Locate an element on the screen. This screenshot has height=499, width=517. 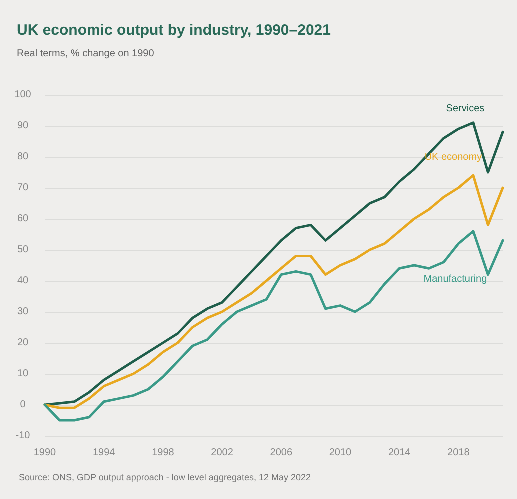
x-tick-label: 2018 is located at coordinates (459, 453).